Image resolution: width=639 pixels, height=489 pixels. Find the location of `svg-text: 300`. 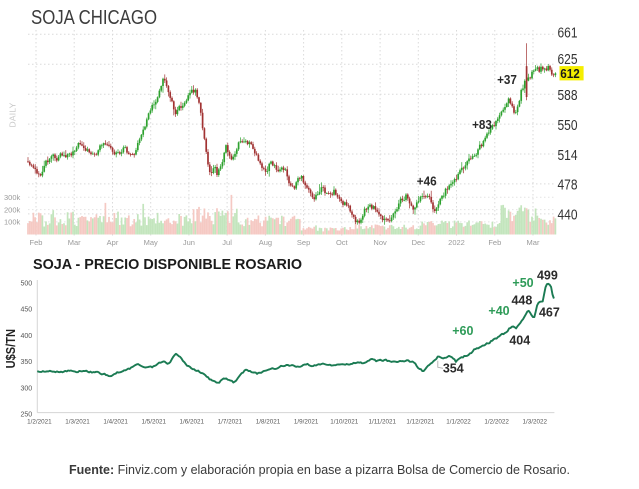

svg-text: 300 is located at coordinates (27, 388).